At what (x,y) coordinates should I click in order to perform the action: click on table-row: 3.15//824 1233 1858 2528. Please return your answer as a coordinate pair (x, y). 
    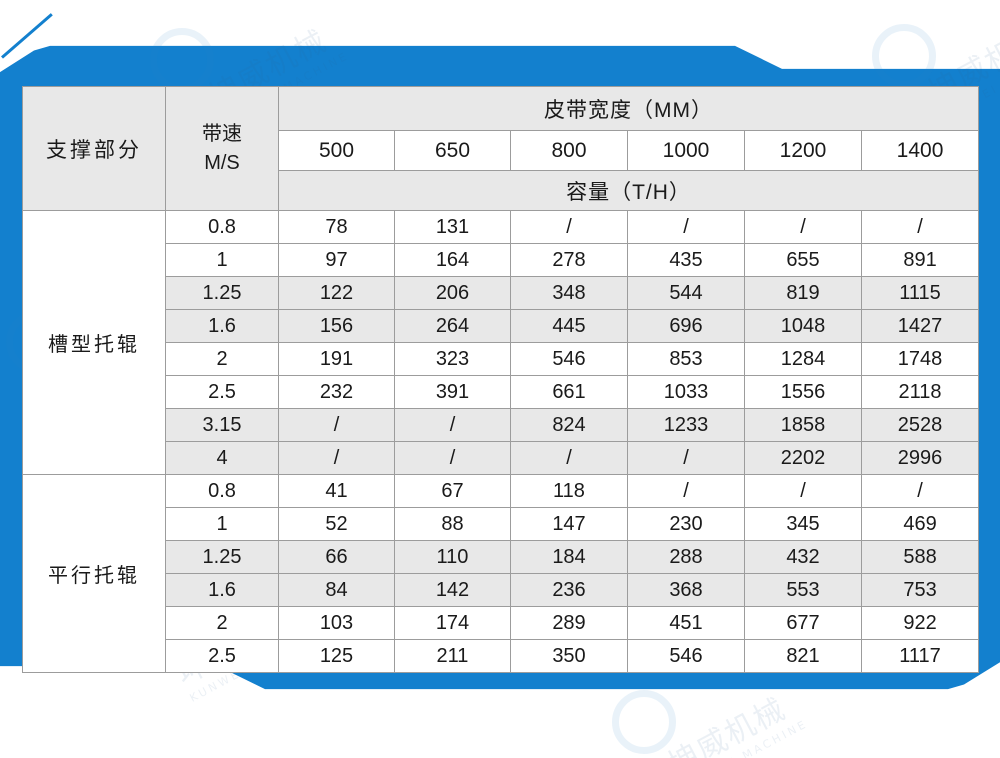
    Looking at the image, I should click on (501, 425).